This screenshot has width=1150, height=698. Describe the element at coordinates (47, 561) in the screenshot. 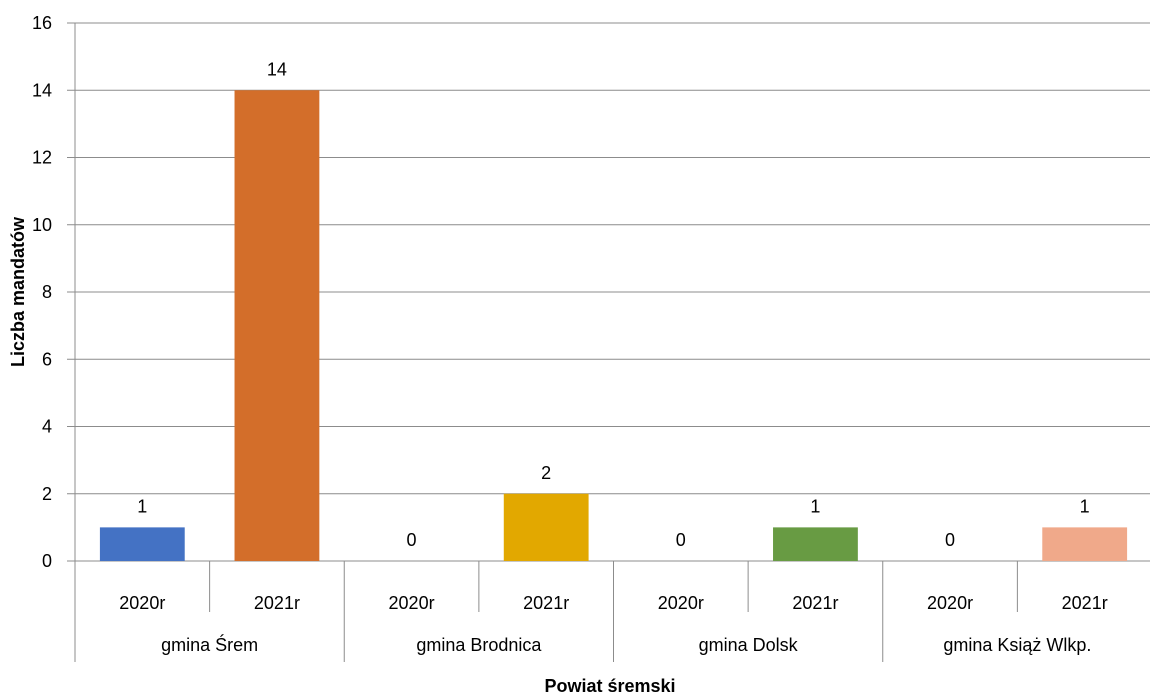

I see `y-tick-label: 0` at that location.